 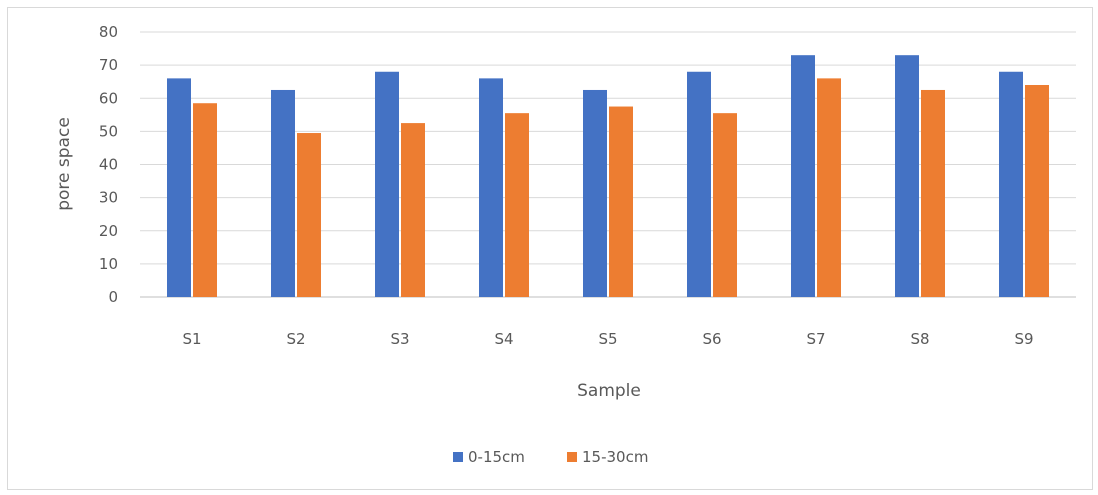 What do you see at coordinates (399, 339) in the screenshot?
I see `x-tick-label: S3` at bounding box center [399, 339].